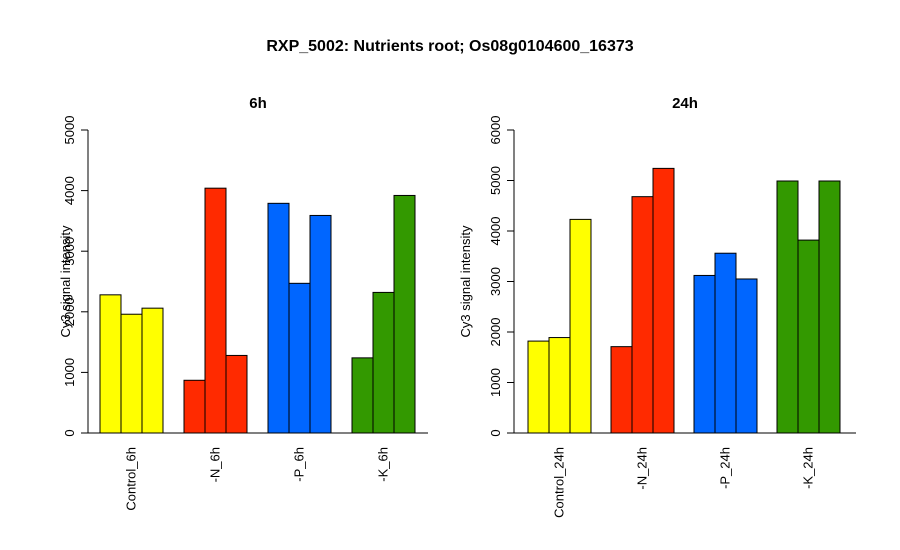 This screenshot has width=900, height=550. What do you see at coordinates (495, 281) in the screenshot?
I see `y-tick-label-1-3: 3000` at bounding box center [495, 281].